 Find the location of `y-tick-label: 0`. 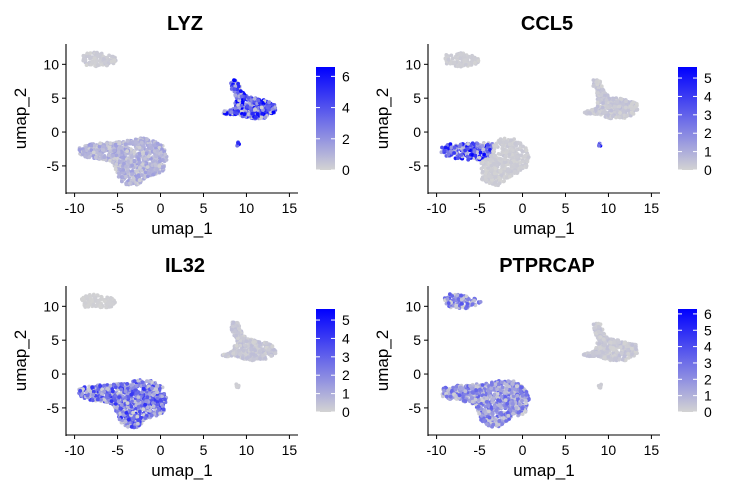

y-tick-label: 0 is located at coordinates (55, 374).